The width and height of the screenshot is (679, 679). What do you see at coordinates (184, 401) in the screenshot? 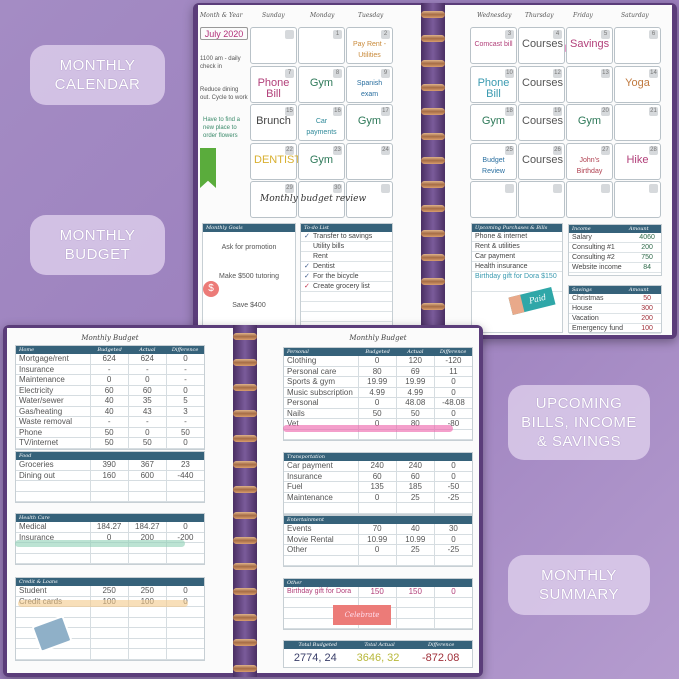
I see `expense-value: 5` at bounding box center [184, 401].